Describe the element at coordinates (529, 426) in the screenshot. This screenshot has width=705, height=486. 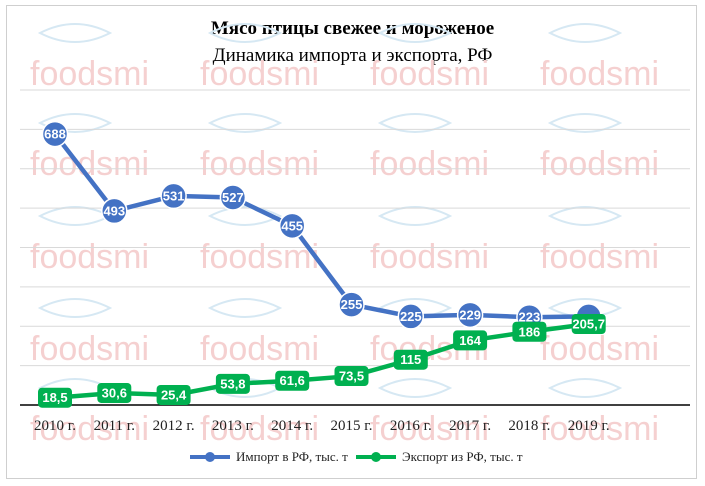
I see `x-tick-label: 2018 г.` at that location.